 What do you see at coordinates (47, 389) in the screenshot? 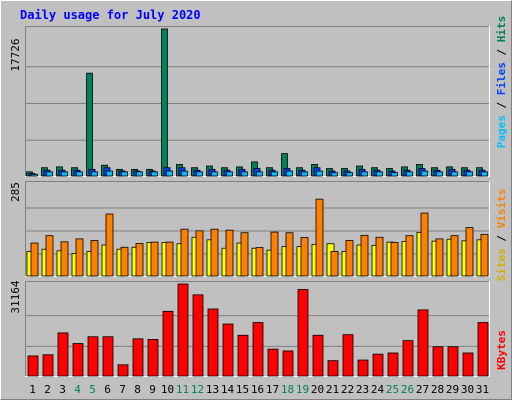
I see `x-label-day-2: 2` at bounding box center [47, 389].